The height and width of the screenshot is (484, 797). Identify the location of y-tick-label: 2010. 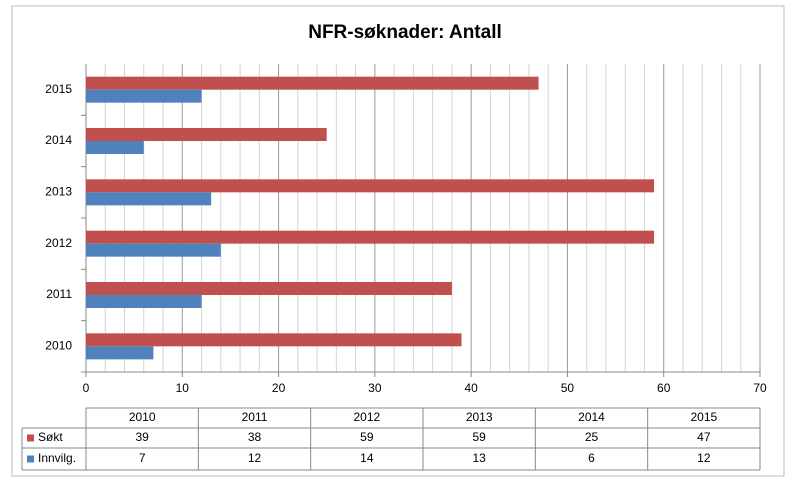
(58, 346).